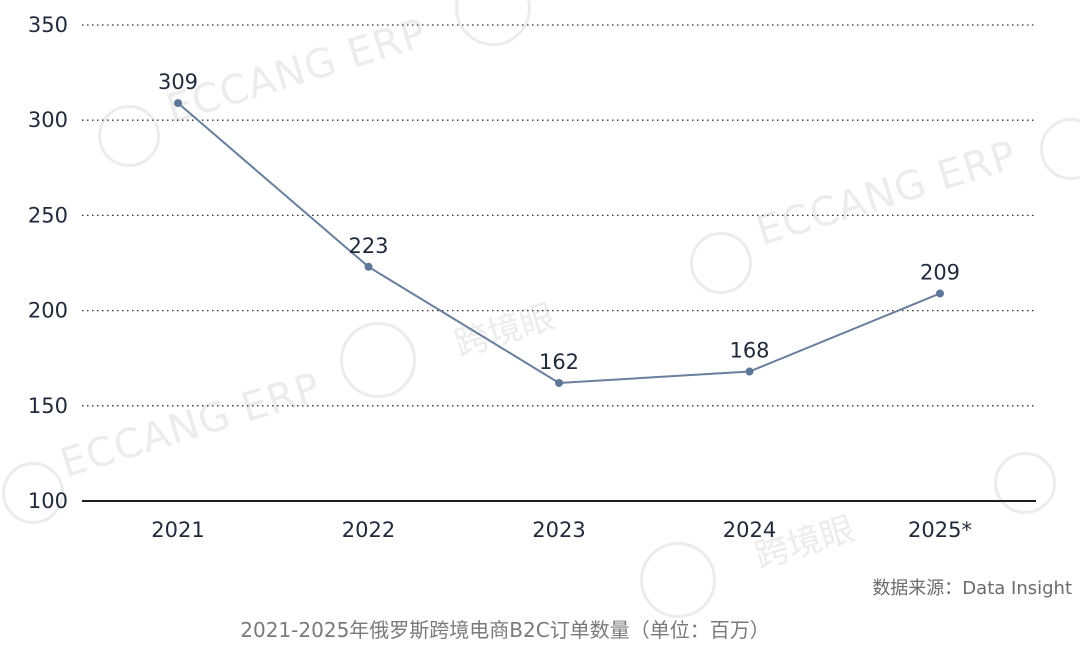 This screenshot has width=1080, height=652. What do you see at coordinates (48, 311) in the screenshot?
I see `y-tick-label: 200` at bounding box center [48, 311].